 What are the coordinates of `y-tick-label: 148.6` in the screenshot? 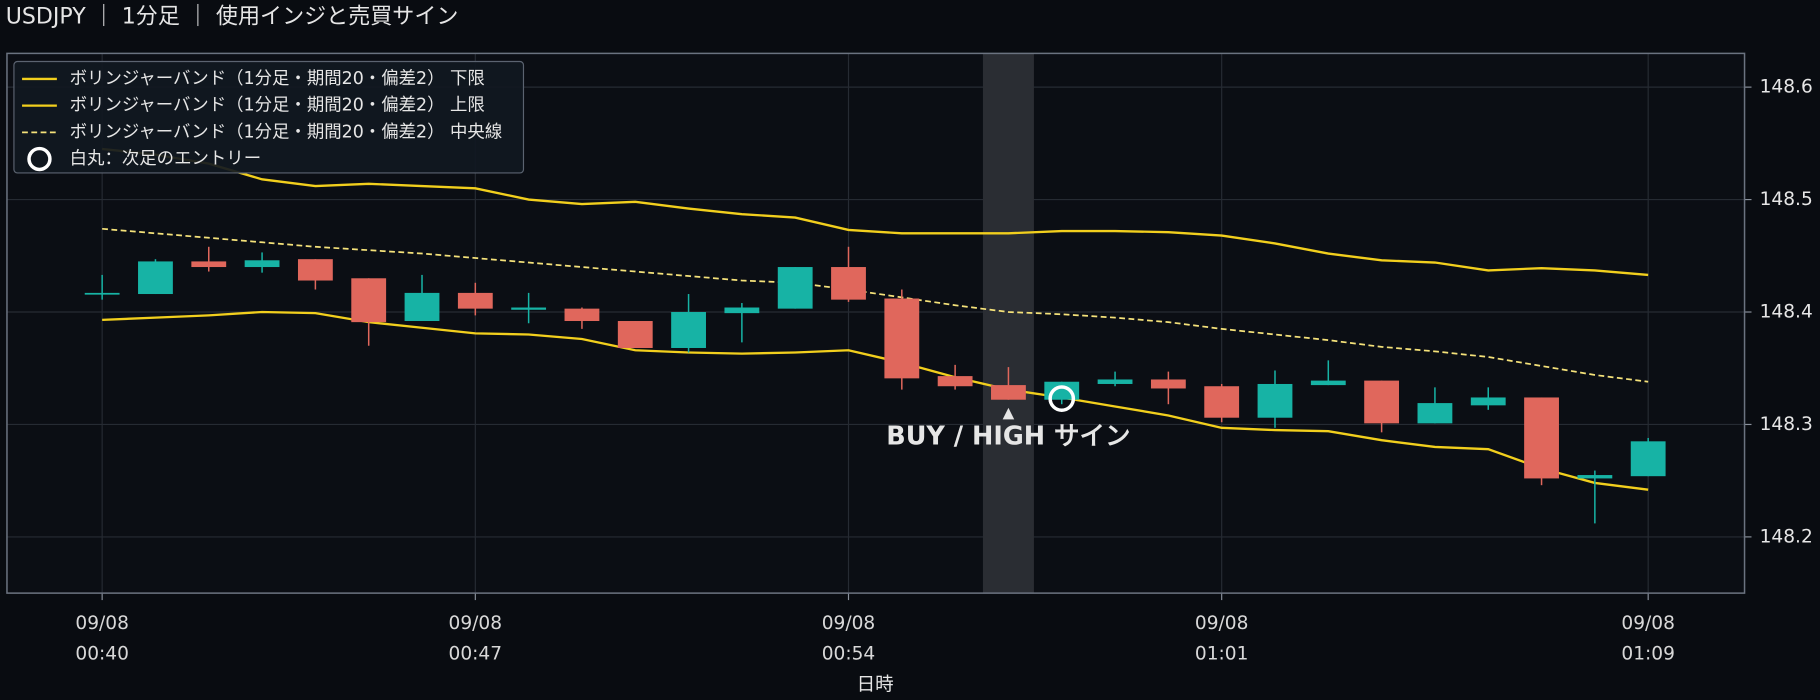 It's located at (1786, 87).